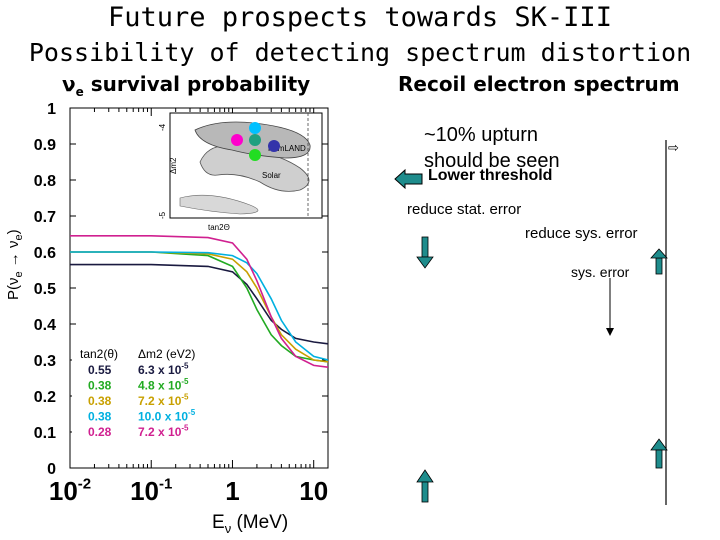 The image size is (720, 540). Describe the element at coordinates (240, 172) in the screenshot. I see `inset-plot: KamLAND Solar -4 -5 Δm2 tan2Θ` at that location.